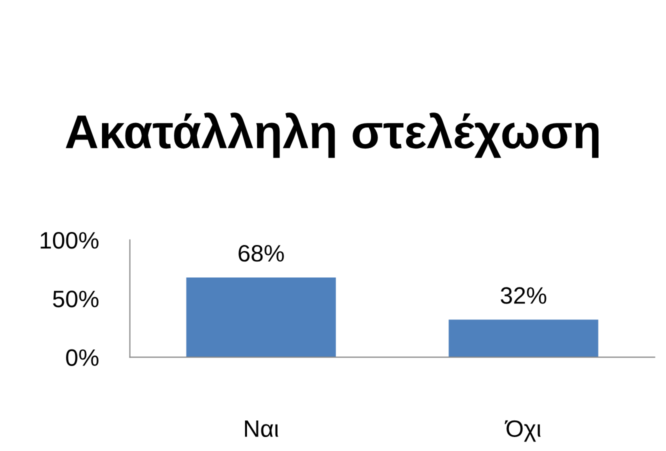 The width and height of the screenshot is (666, 451). I want to click on y-tick-label: 0%, so click(82, 357).